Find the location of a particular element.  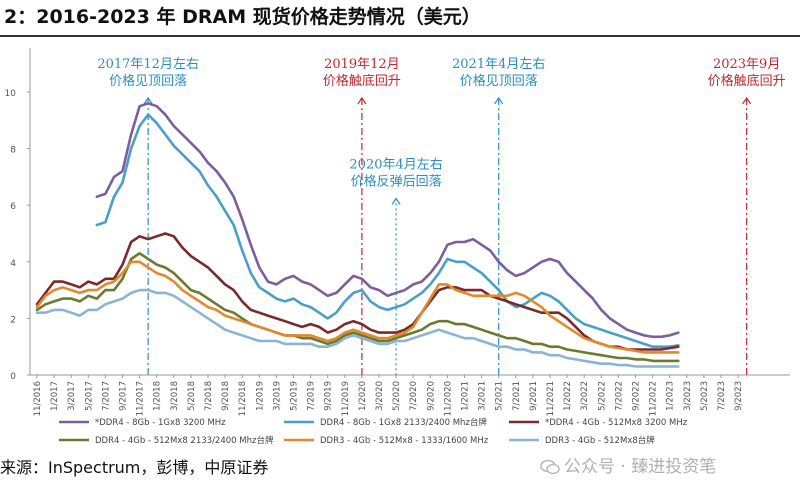

watermark: 公众号 · 臻进投资笔 is located at coordinates (628, 467).